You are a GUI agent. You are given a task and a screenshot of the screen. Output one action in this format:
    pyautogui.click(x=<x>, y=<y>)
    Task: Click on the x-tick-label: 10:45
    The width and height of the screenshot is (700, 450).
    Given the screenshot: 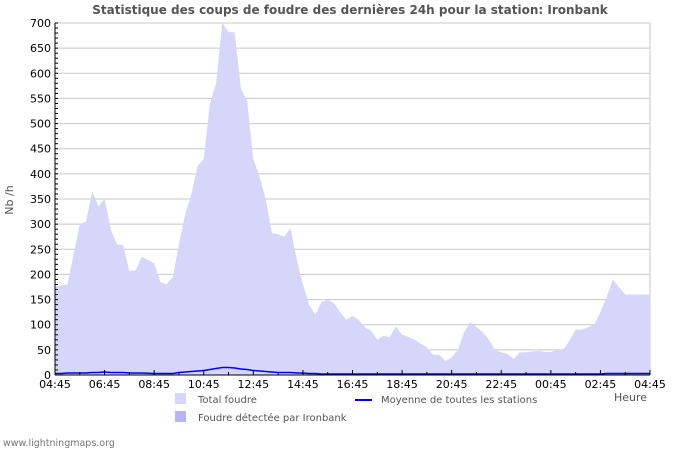 What is the action you would take?
    pyautogui.click(x=204, y=384)
    